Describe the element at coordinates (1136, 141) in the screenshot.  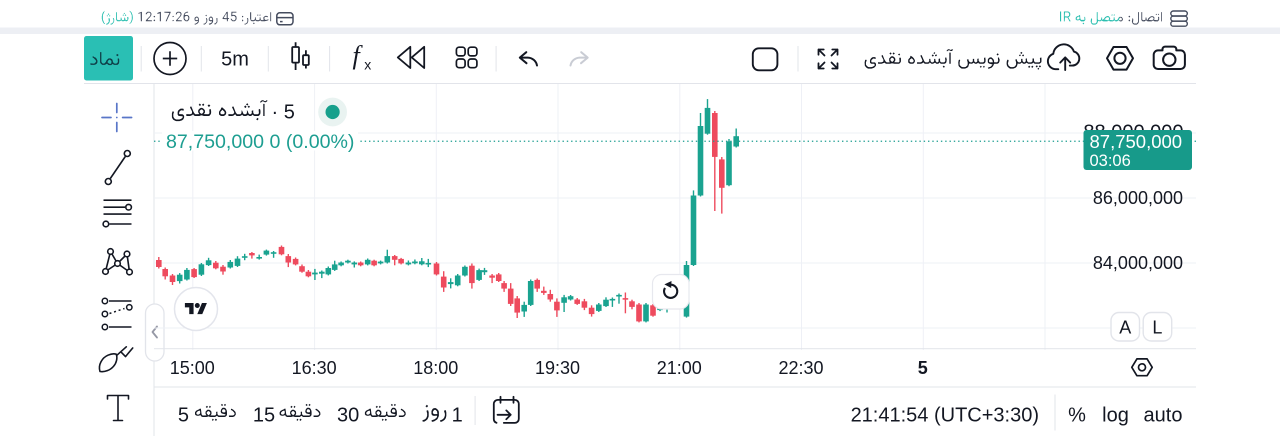
I see `svg-text: 87,750,000` at that location.